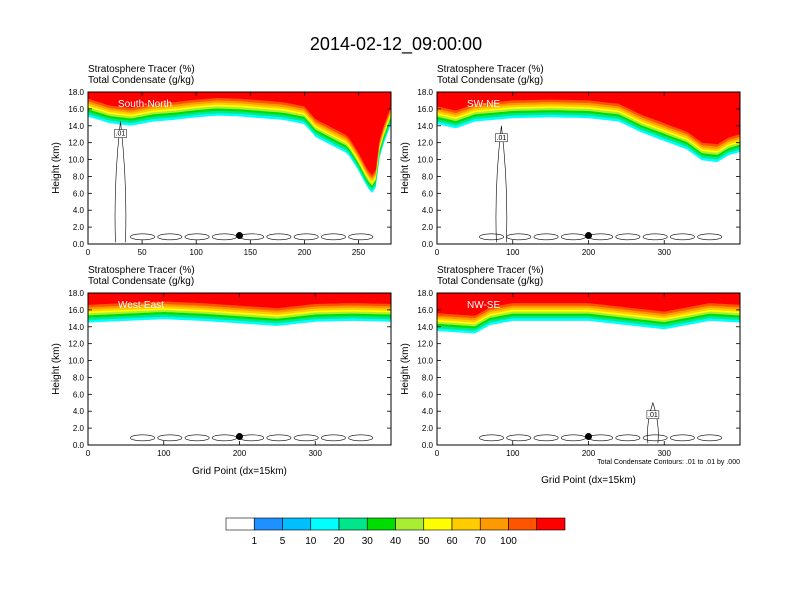  Describe the element at coordinates (452, 541) in the screenshot. I see `colorbar-label: 60` at that location.